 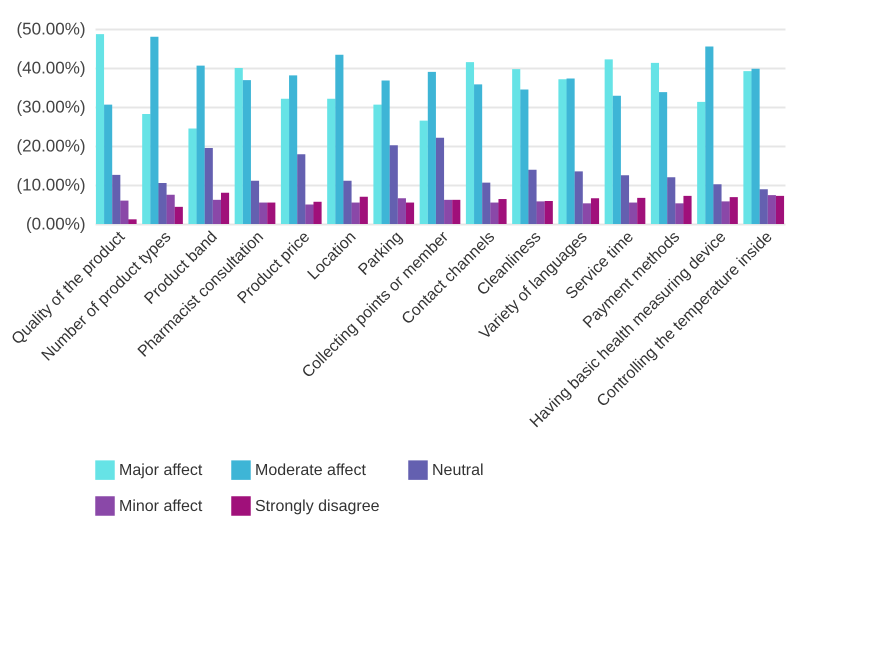 I want to click on y-tick-label: (50.00%), so click(x=51, y=29).